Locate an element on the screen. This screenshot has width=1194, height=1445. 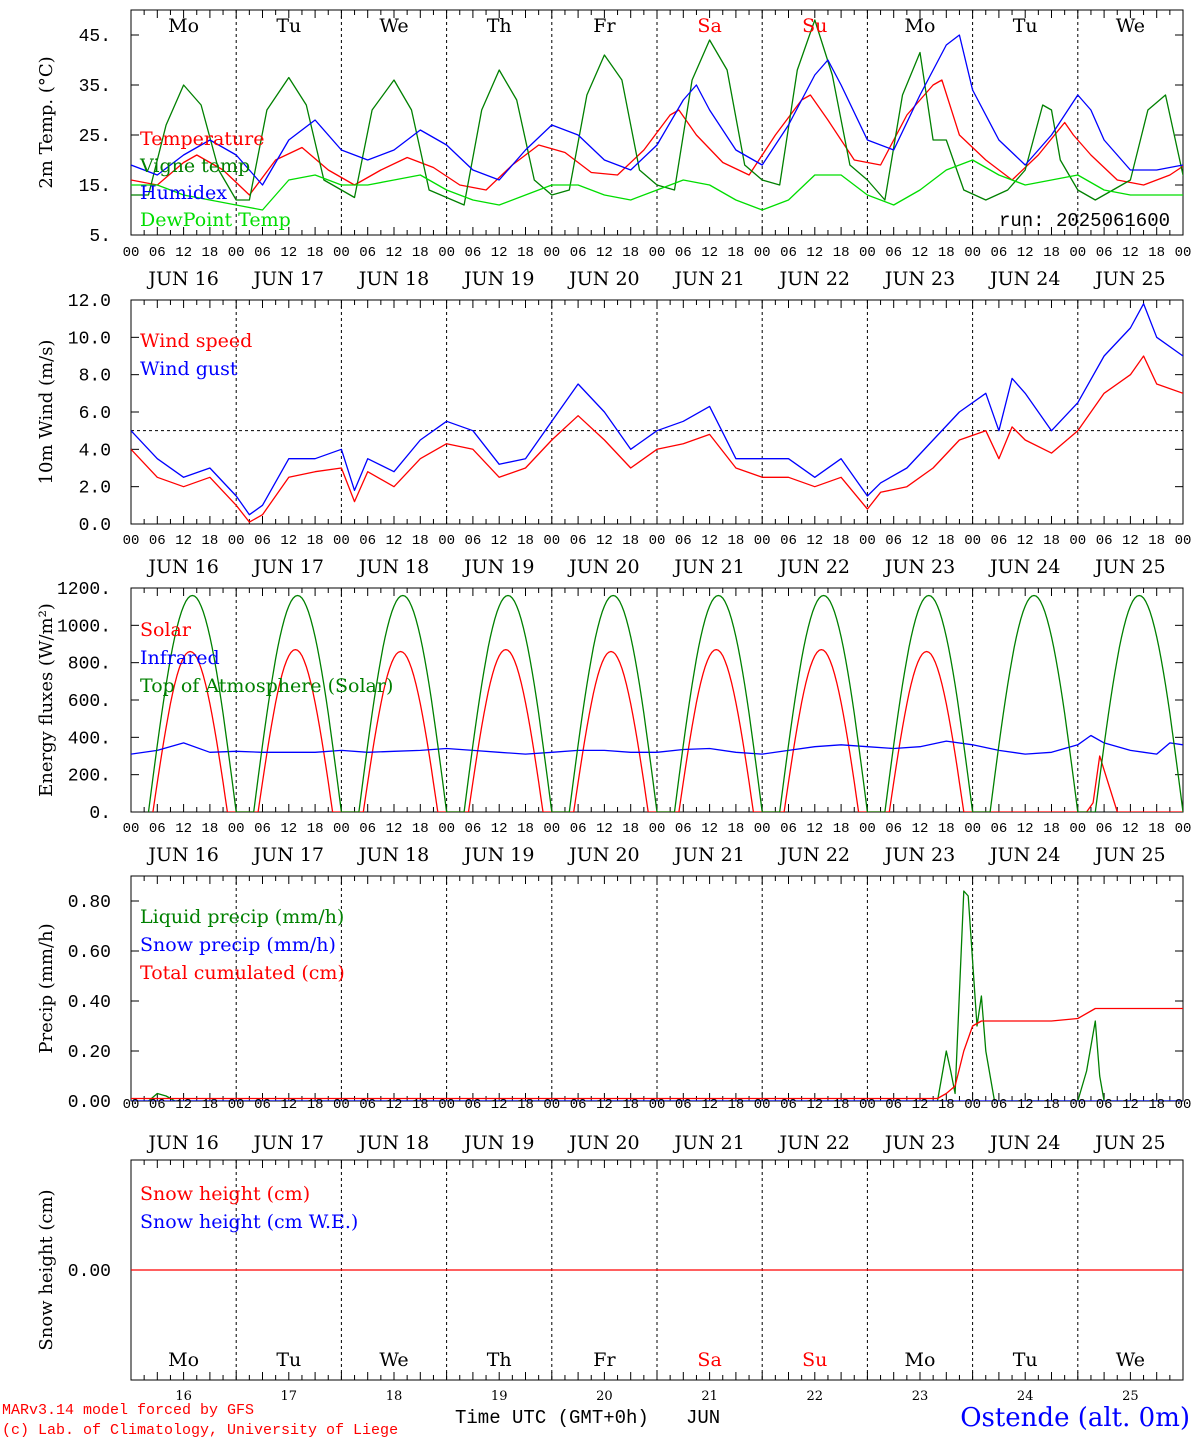
series-group is located at coordinates (657, 995).